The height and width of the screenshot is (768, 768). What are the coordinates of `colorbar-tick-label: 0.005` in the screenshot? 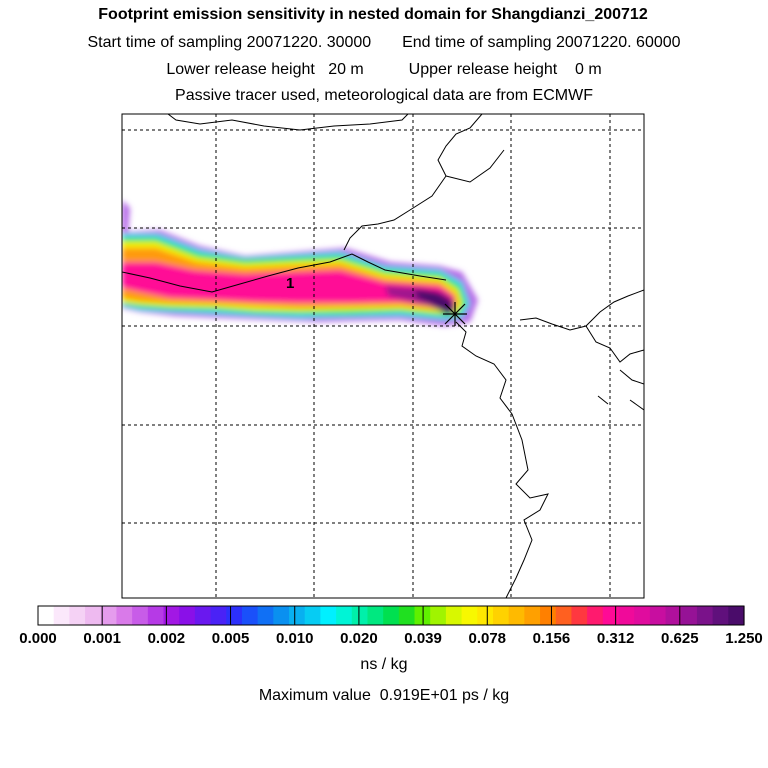 It's located at (230, 638).